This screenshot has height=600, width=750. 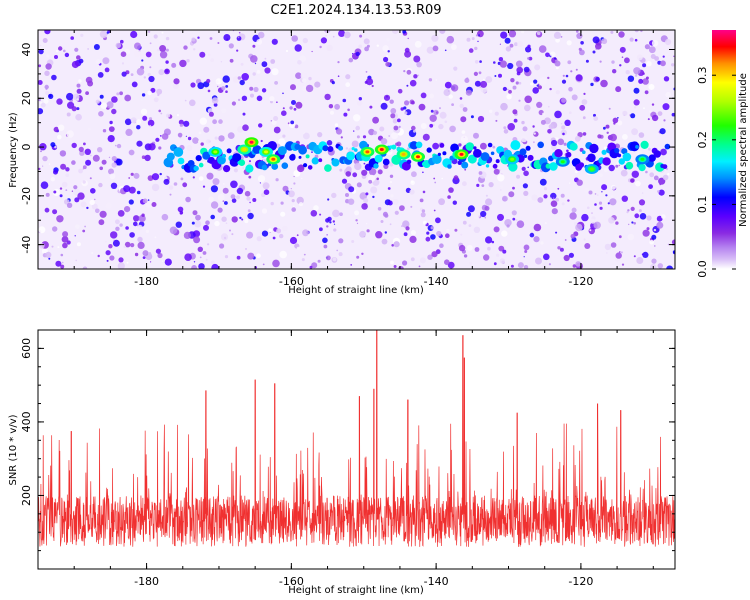 What do you see at coordinates (356, 290) in the screenshot?
I see `spectrogram-x-label: Height of straight line (km)` at bounding box center [356, 290].